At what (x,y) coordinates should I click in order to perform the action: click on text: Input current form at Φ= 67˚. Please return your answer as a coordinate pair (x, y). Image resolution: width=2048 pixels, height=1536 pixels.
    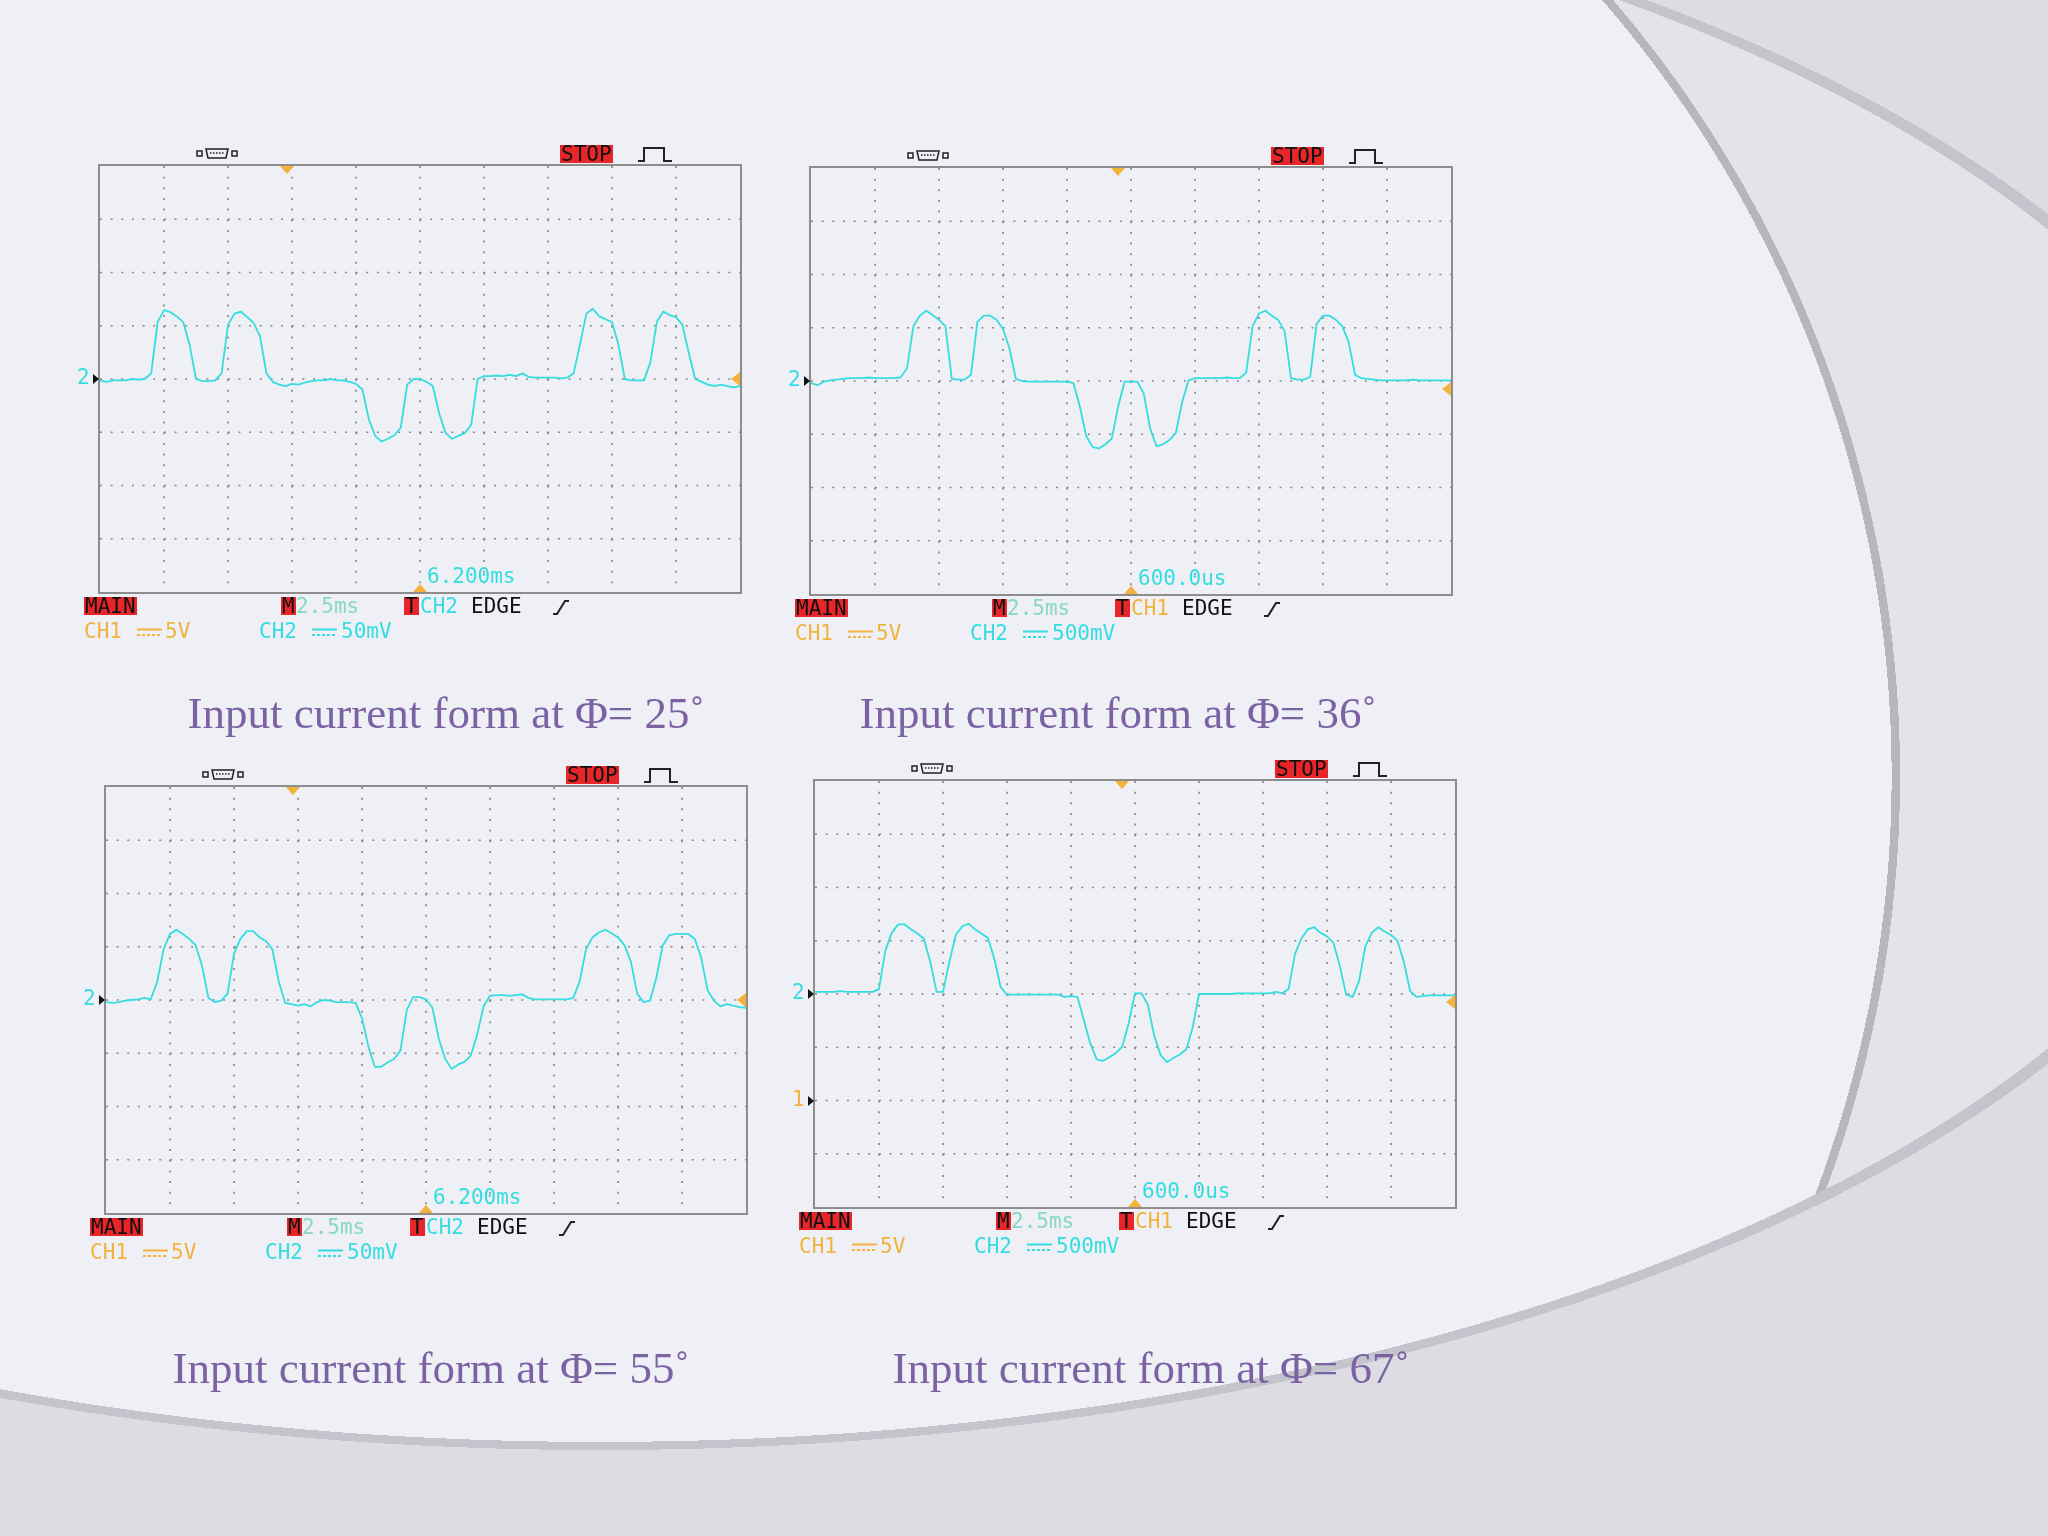
    Looking at the image, I should click on (1151, 1368).